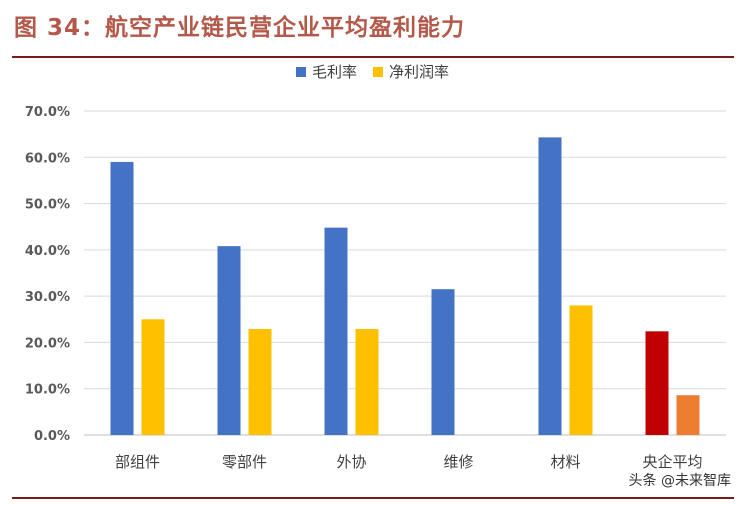  I want to click on y-tick-label: 70.0%, so click(47, 112).